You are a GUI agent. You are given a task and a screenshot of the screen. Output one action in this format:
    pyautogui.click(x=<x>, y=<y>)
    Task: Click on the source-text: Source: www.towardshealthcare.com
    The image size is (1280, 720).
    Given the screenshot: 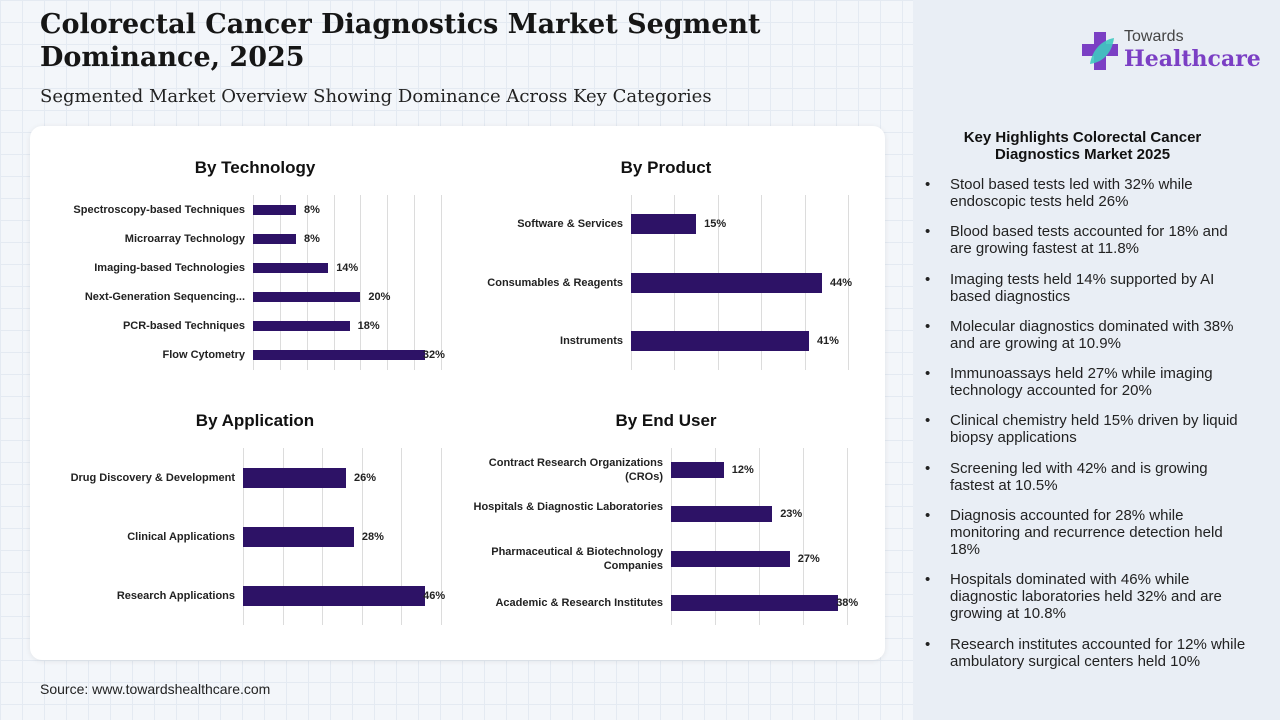 What is the action you would take?
    pyautogui.click(x=155, y=689)
    